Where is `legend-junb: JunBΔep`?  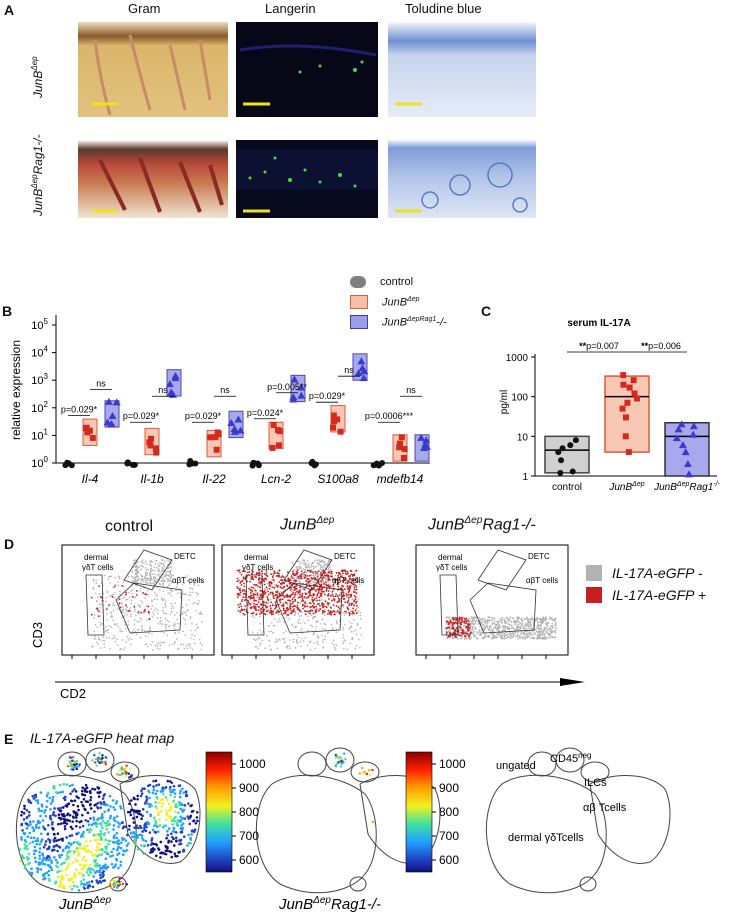 legend-junb: JunBΔep is located at coordinates (398, 302).